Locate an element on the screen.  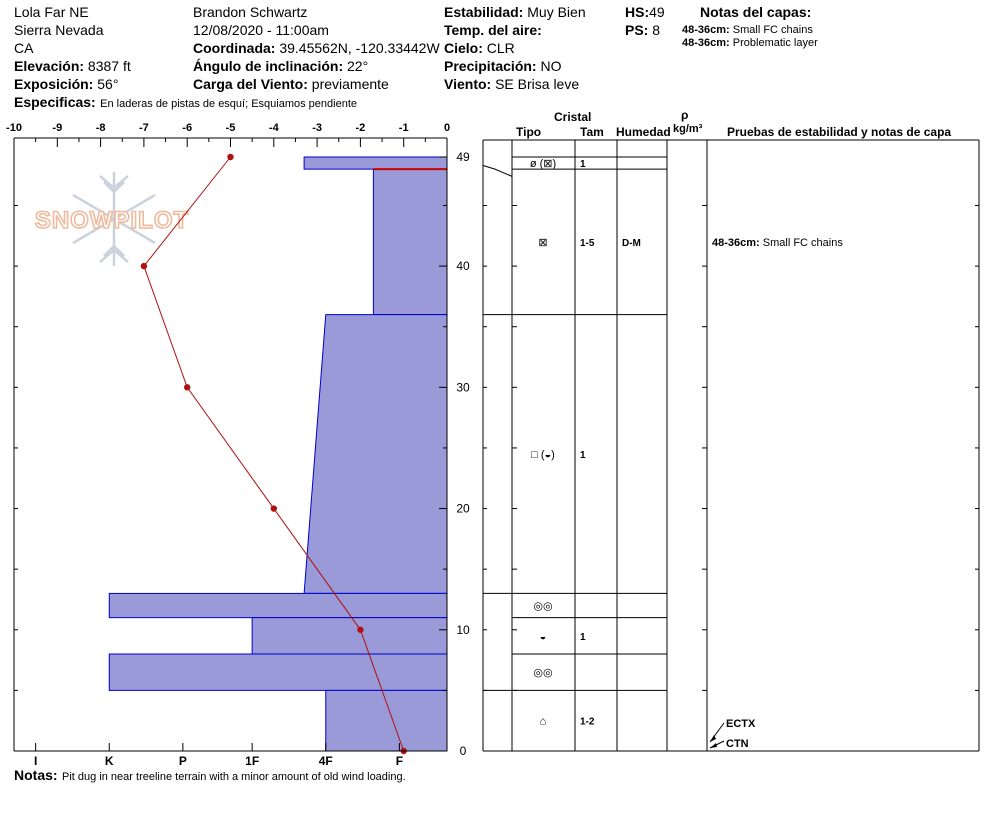
crystal-header: Cristal is located at coordinates (573, 117).